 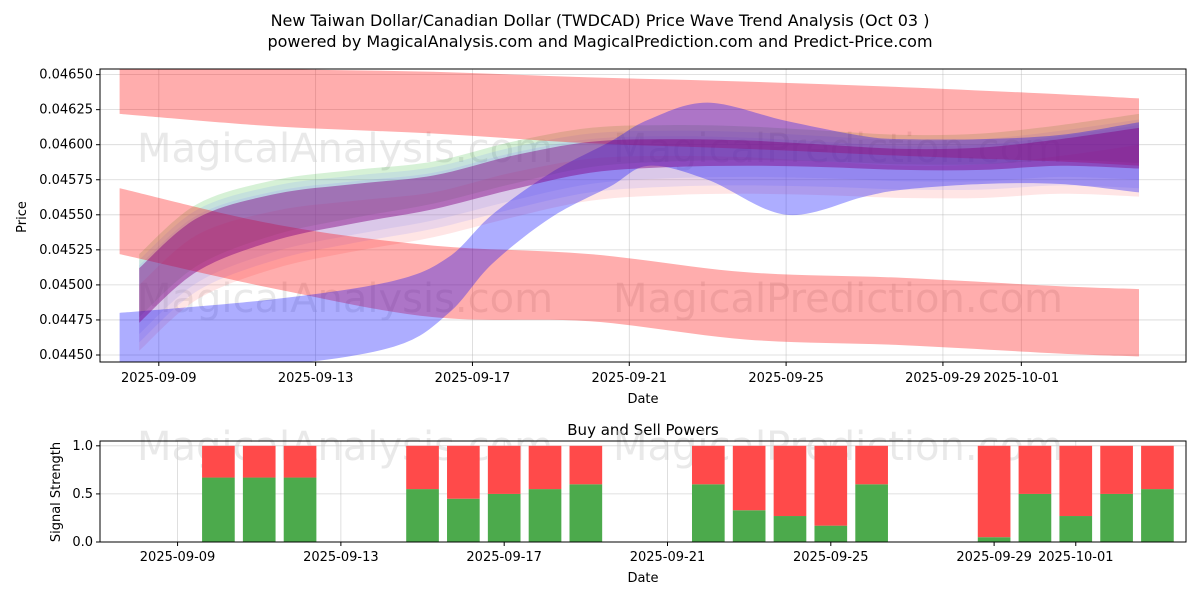 What do you see at coordinates (82, 446) in the screenshot?
I see `signal-y-tick-label: 1.0` at bounding box center [82, 446].